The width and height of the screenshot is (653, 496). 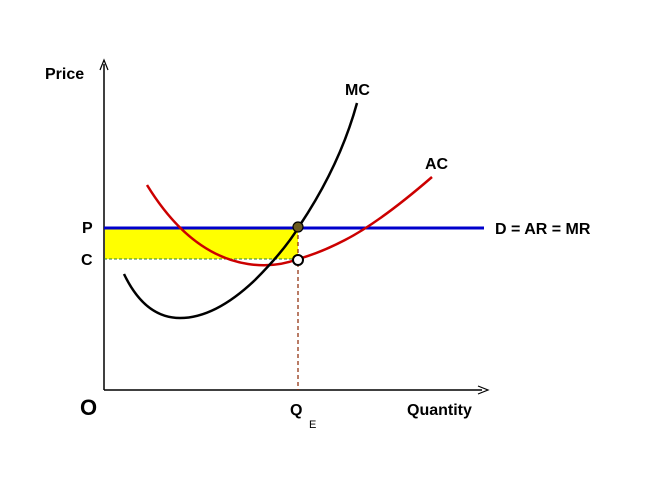 I want to click on quantity-subscript: E, so click(x=312, y=425).